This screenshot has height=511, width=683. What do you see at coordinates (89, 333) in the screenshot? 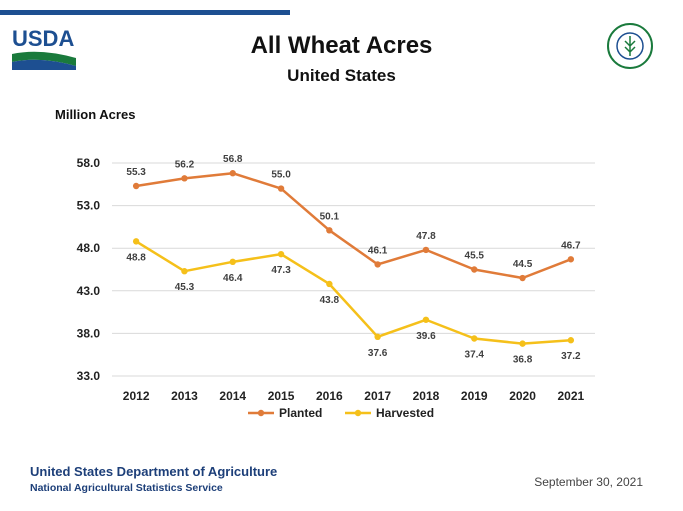
I see `y-tick-label: 38.0` at bounding box center [89, 333].